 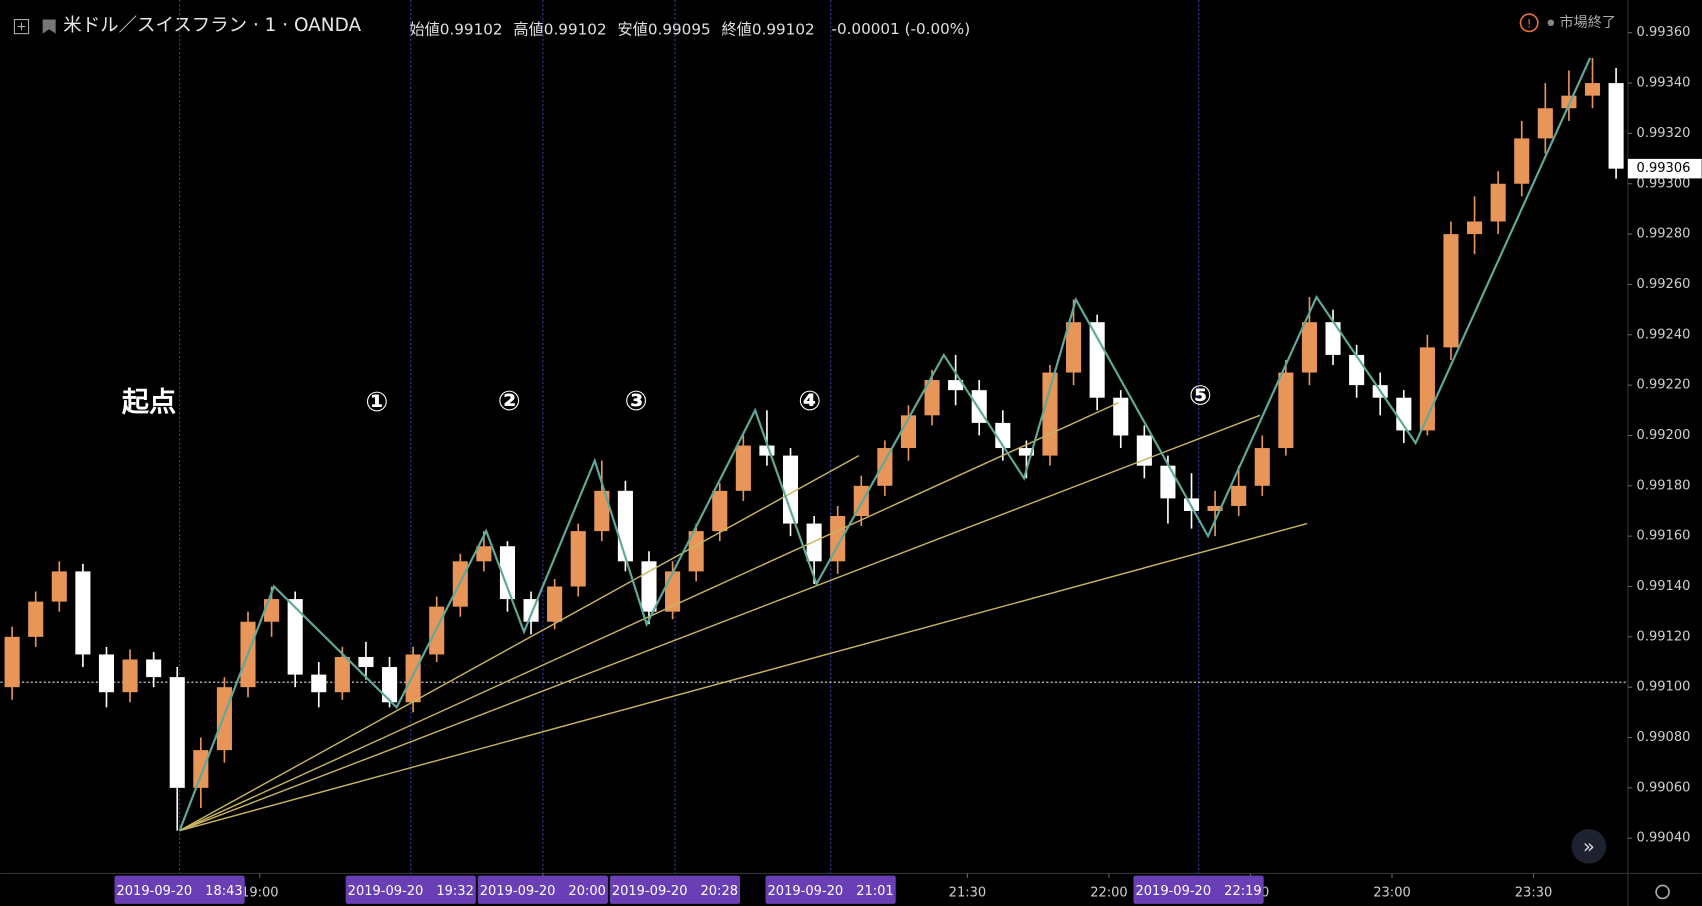 What do you see at coordinates (1664, 133) in the screenshot?
I see `y-tick-label: 0.99320` at bounding box center [1664, 133].